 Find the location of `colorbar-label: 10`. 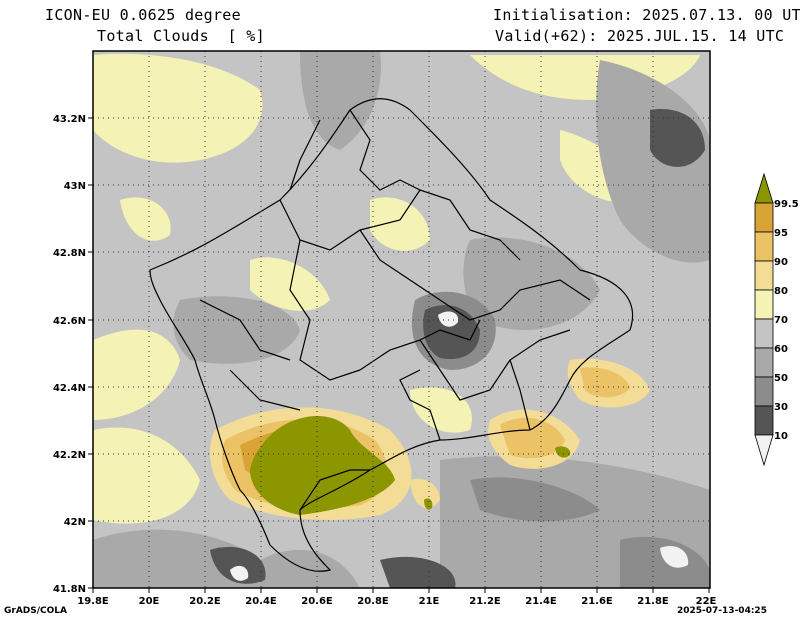

colorbar-label: 10 is located at coordinates (781, 436).